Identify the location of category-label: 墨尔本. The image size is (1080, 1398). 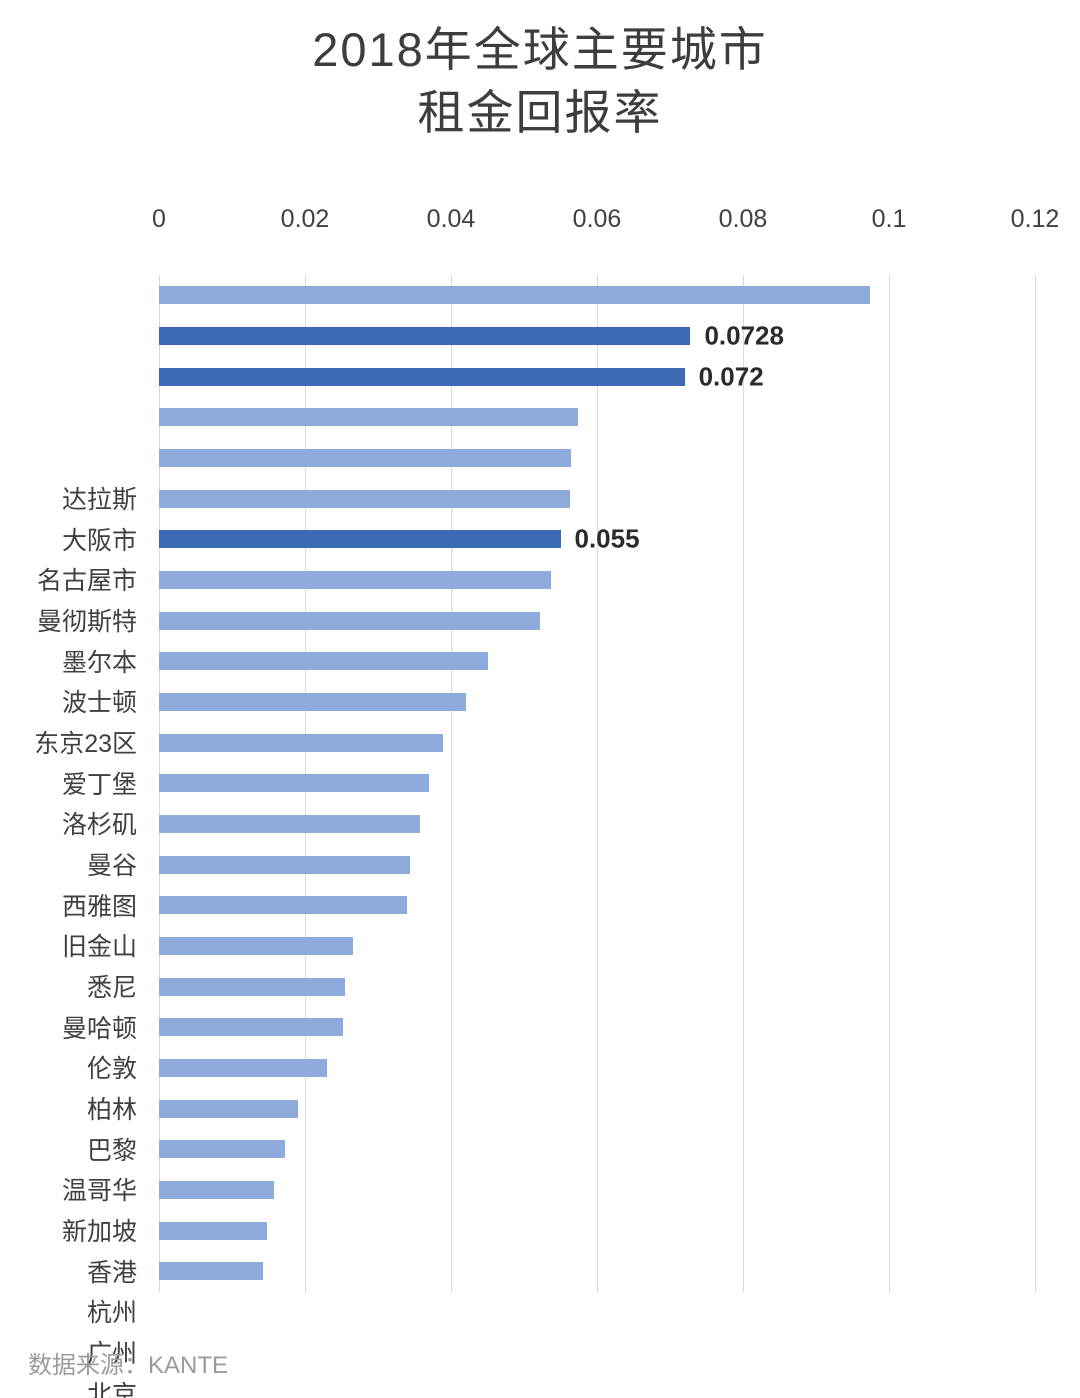
(99, 662).